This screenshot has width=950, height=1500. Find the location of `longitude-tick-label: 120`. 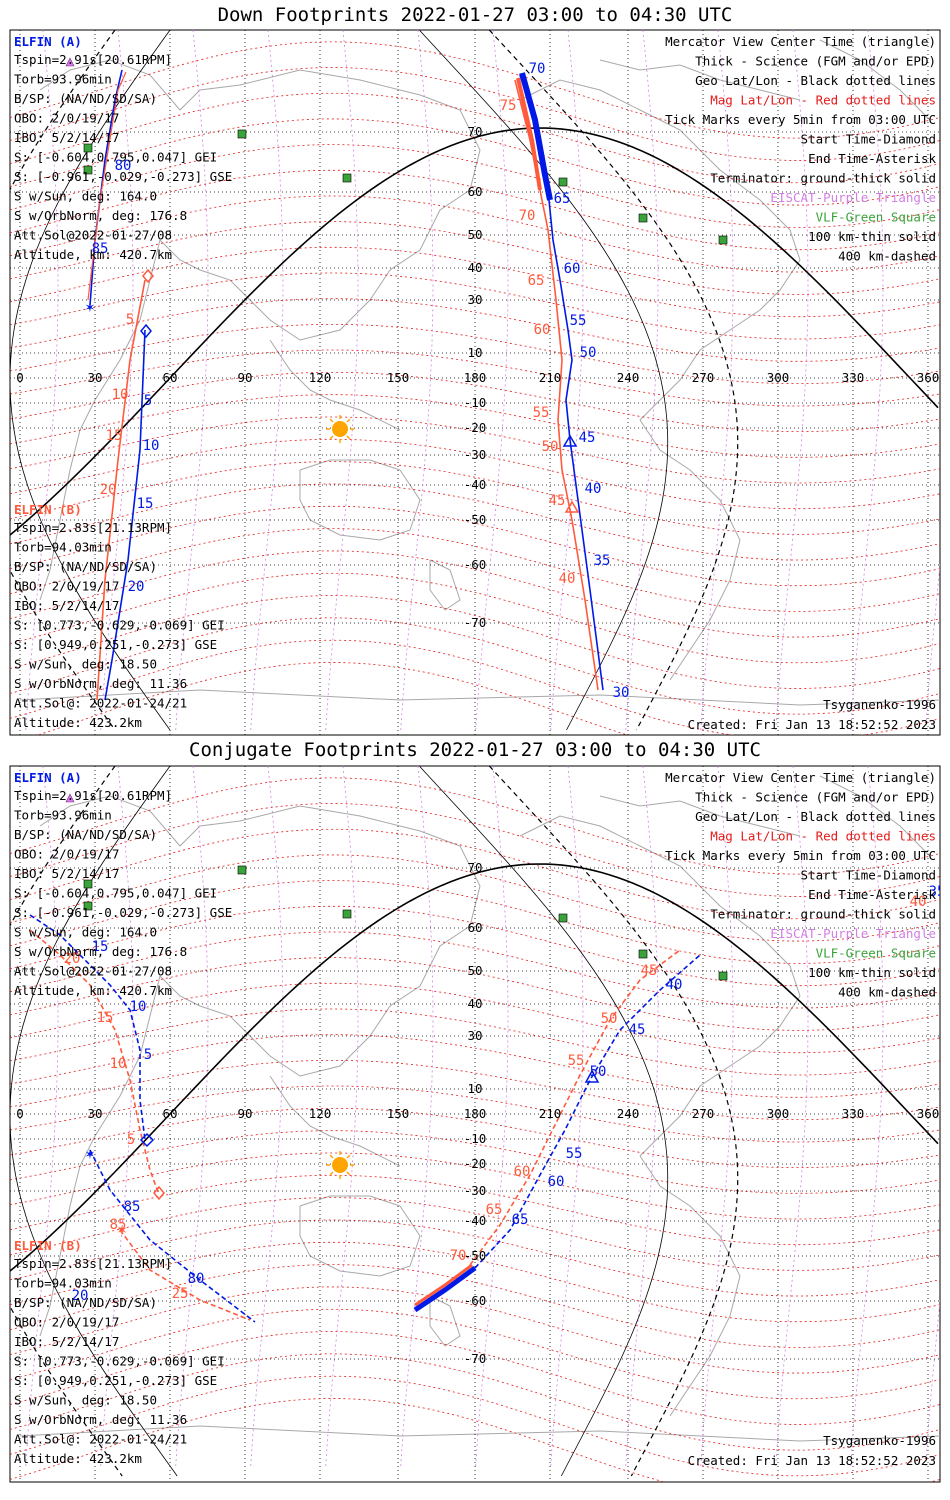

longitude-tick-label: 120 is located at coordinates (320, 377).